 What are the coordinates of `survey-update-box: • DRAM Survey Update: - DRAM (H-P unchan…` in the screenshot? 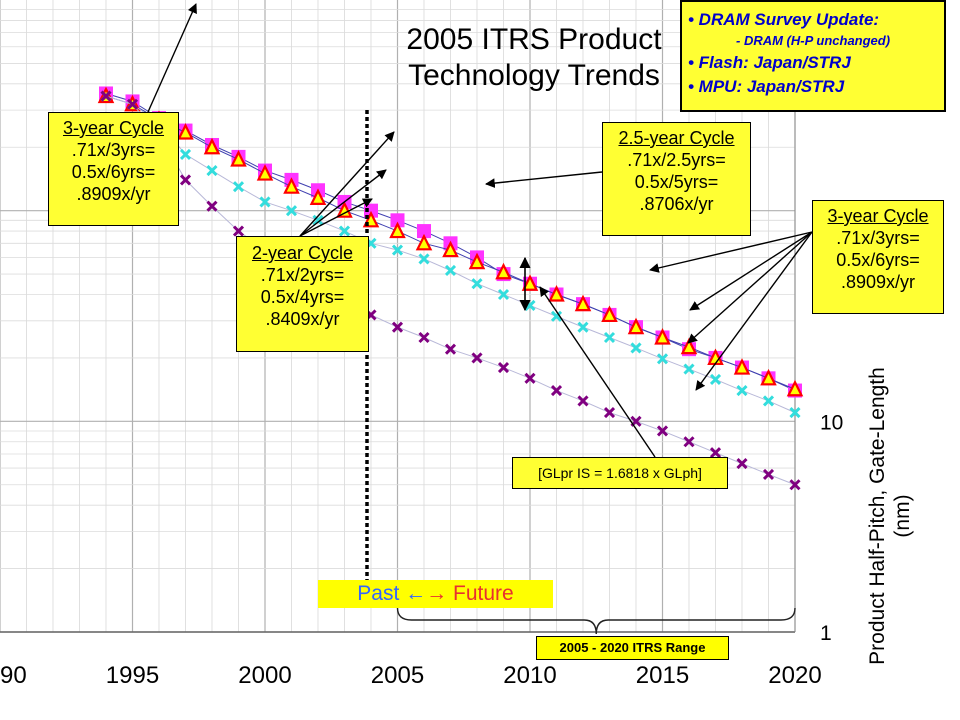 It's located at (813, 56).